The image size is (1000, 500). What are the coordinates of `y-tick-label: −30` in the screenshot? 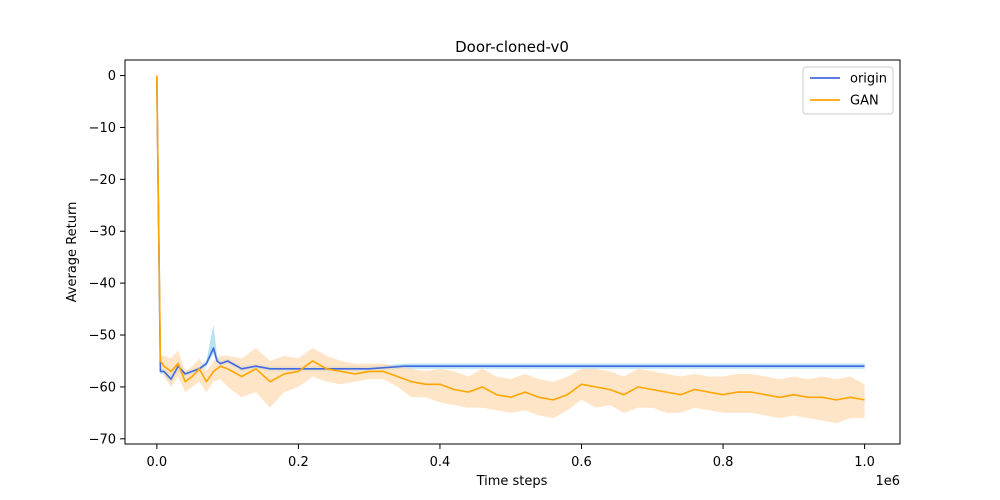 It's located at (102, 232).